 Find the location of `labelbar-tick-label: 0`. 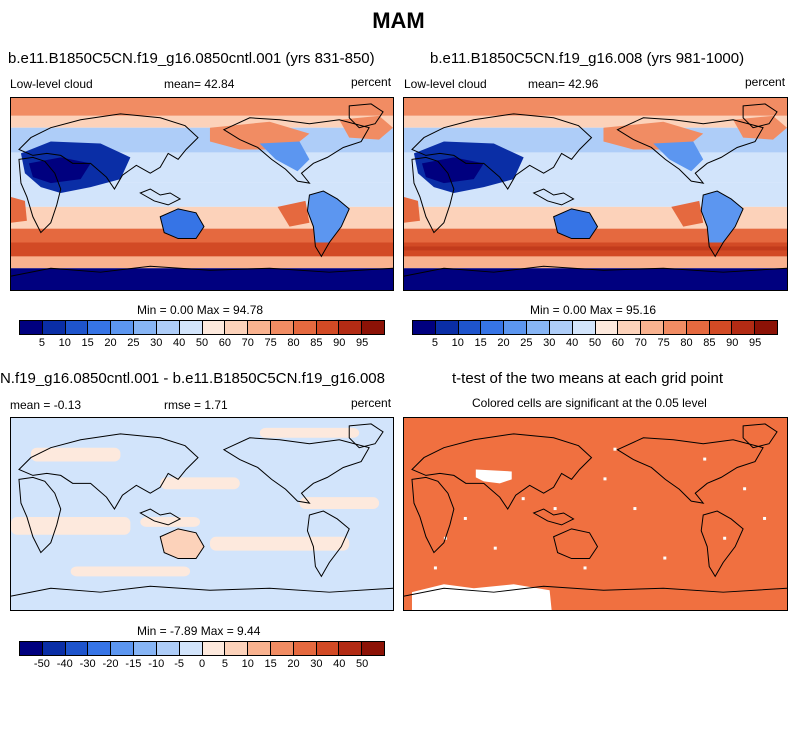

labelbar-tick-label: 0 is located at coordinates (202, 664).